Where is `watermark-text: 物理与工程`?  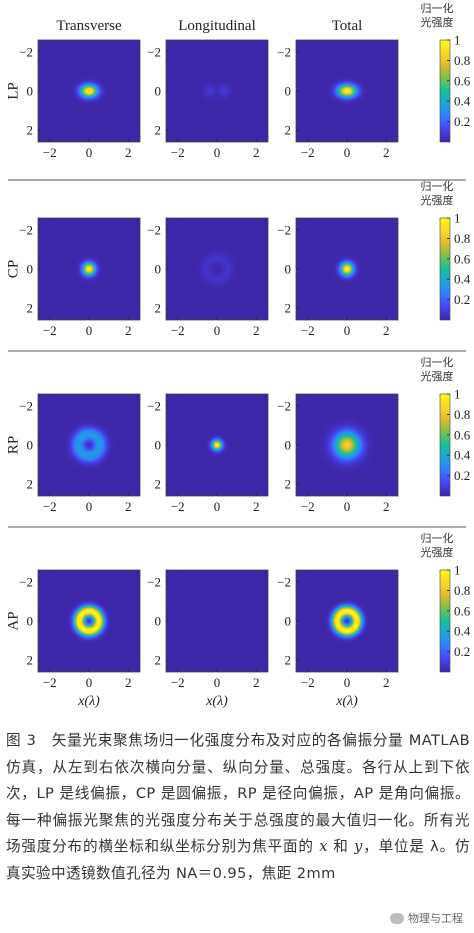 watermark-text: 物理与工程 is located at coordinates (435, 918).